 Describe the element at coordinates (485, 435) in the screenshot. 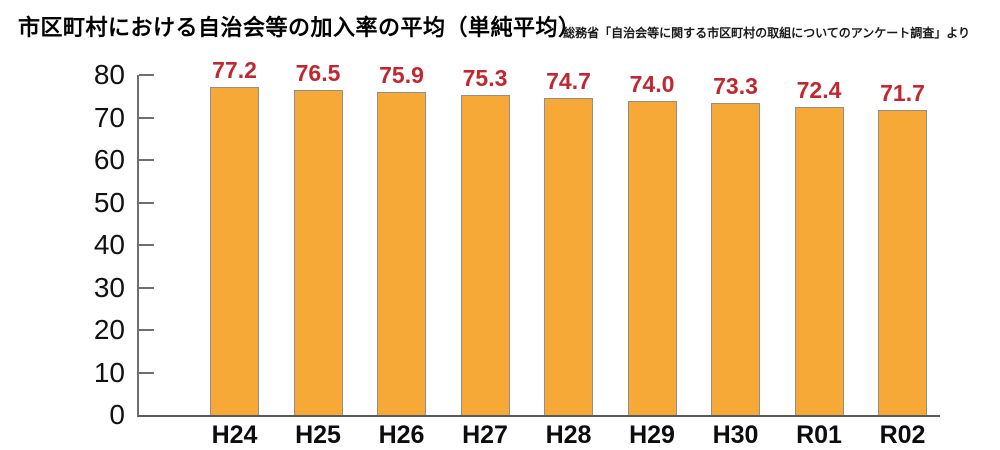

I see `x-tick-label: H27` at that location.